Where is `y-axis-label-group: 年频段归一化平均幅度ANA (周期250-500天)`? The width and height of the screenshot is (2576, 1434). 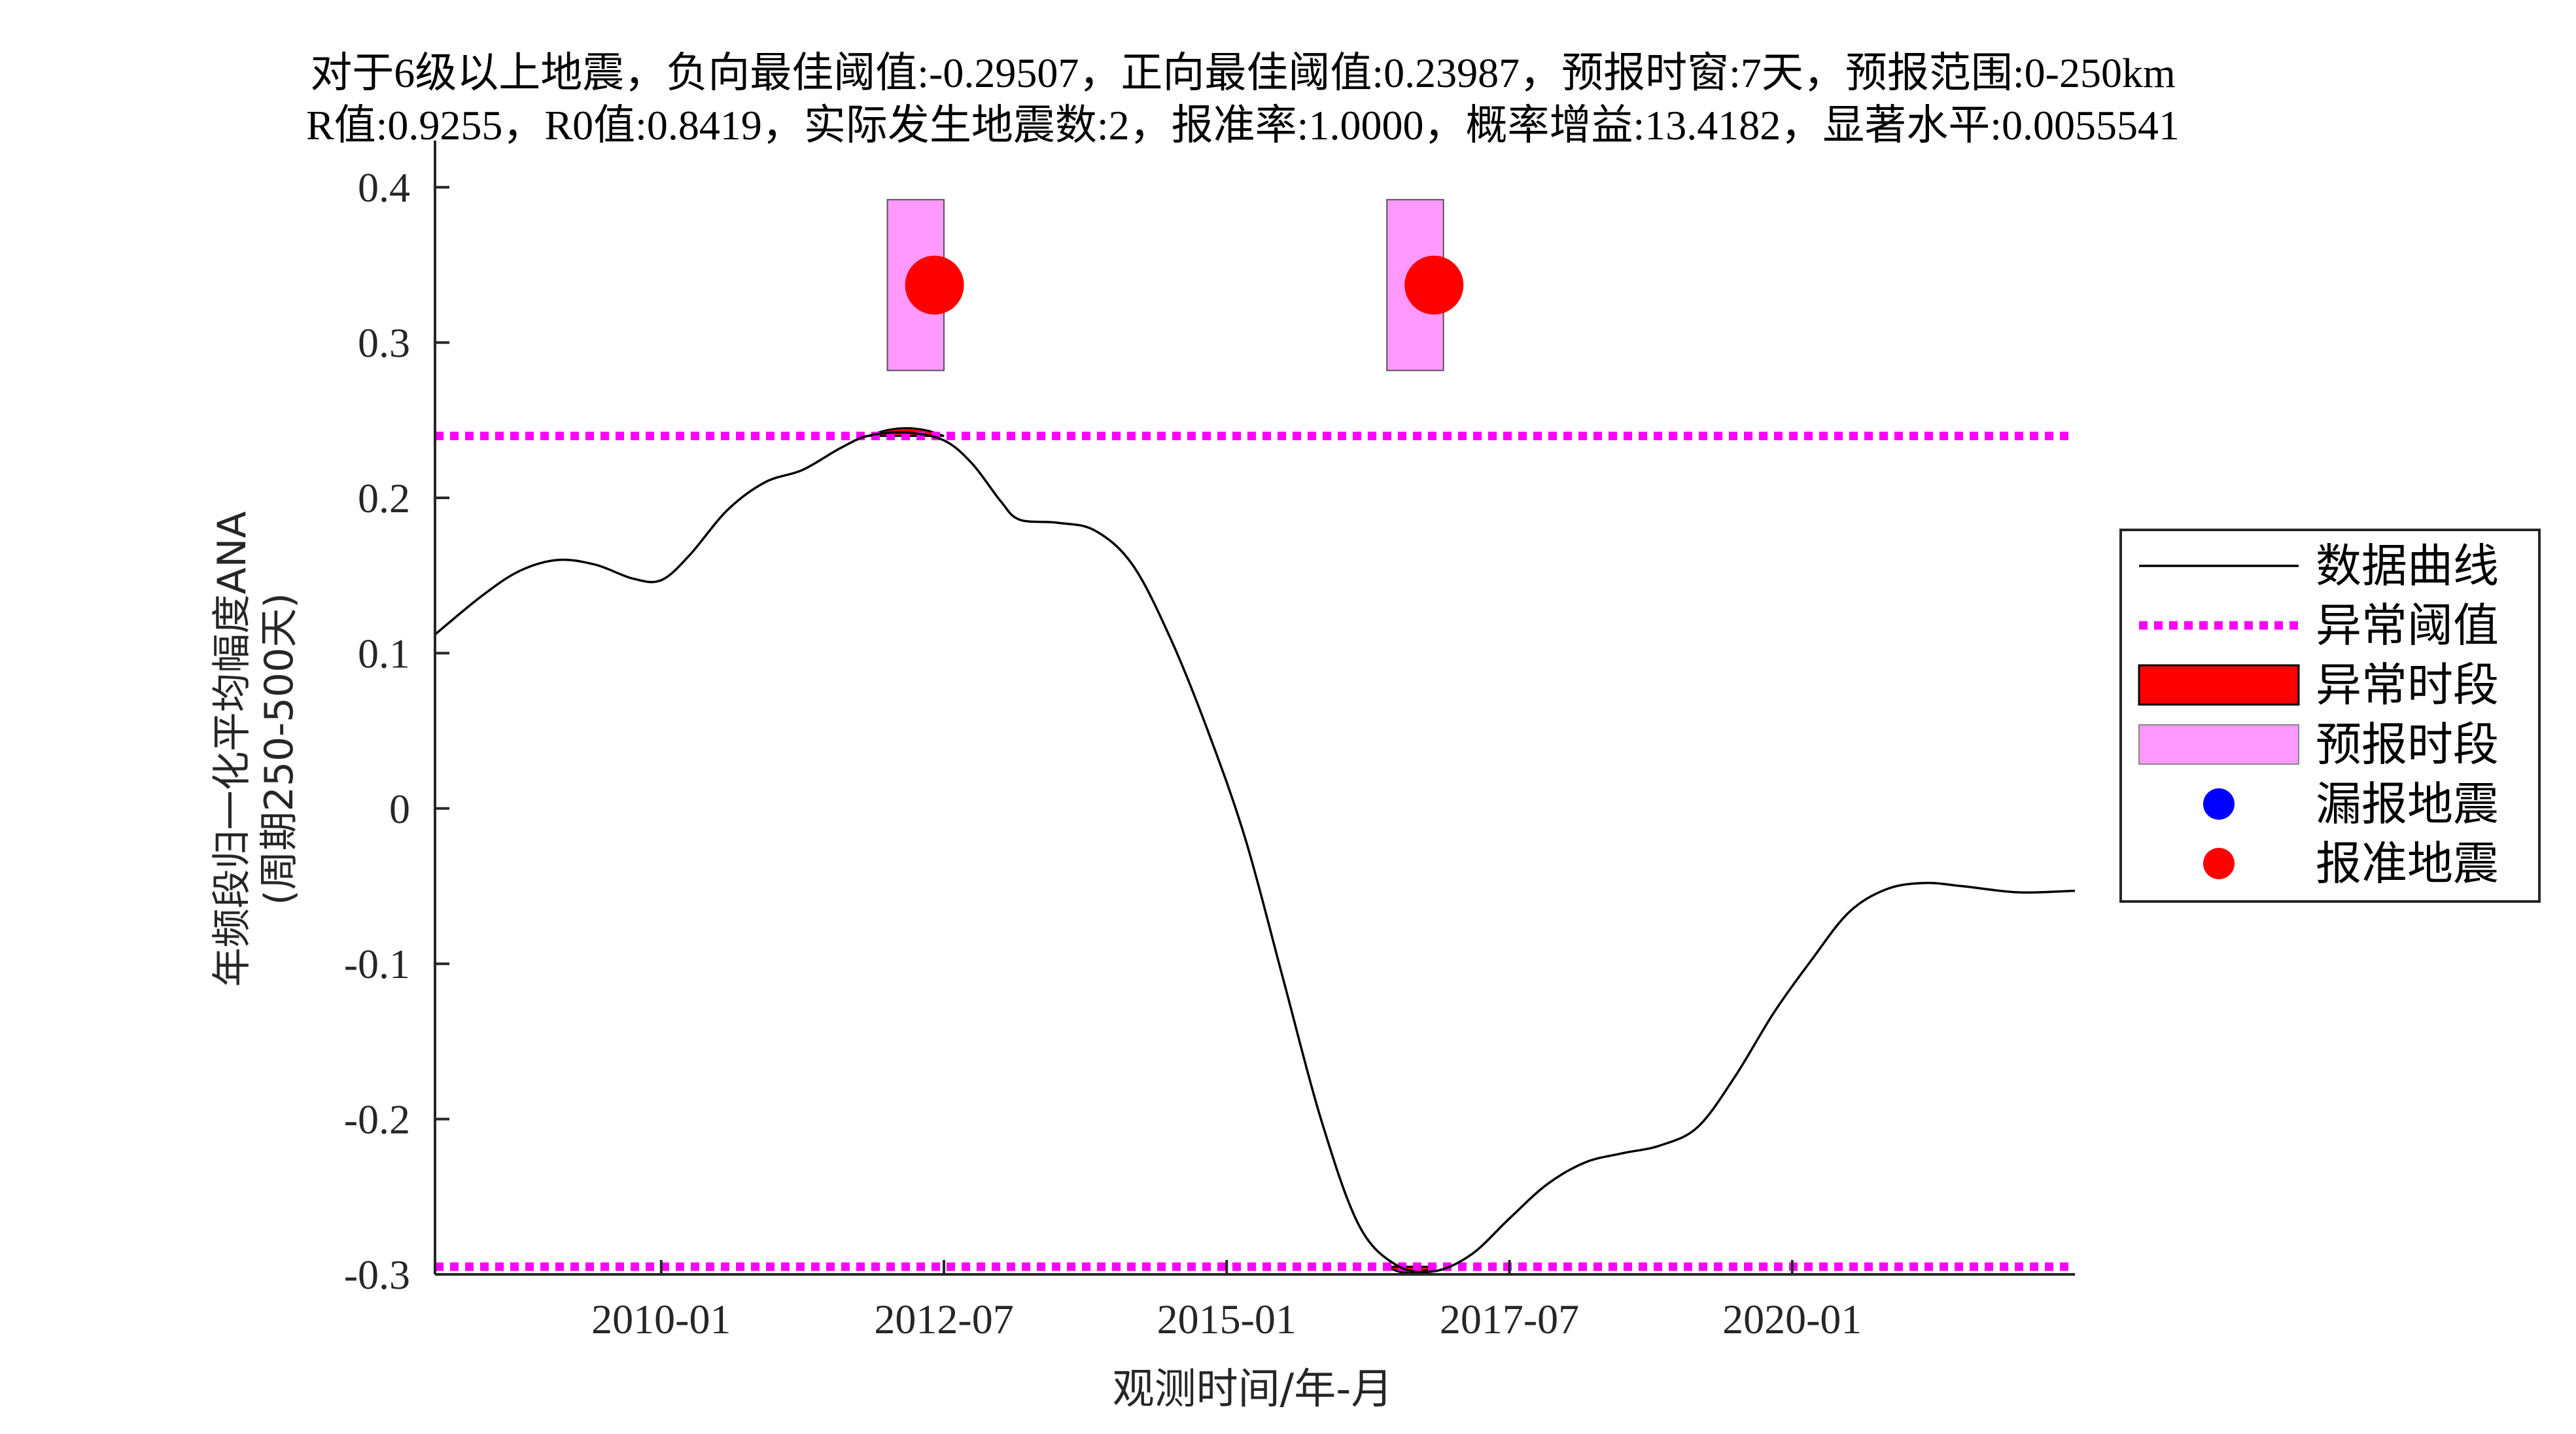 y-axis-label-group: 年频段归一化平均幅度ANA (周期250-500天) is located at coordinates (256, 749).